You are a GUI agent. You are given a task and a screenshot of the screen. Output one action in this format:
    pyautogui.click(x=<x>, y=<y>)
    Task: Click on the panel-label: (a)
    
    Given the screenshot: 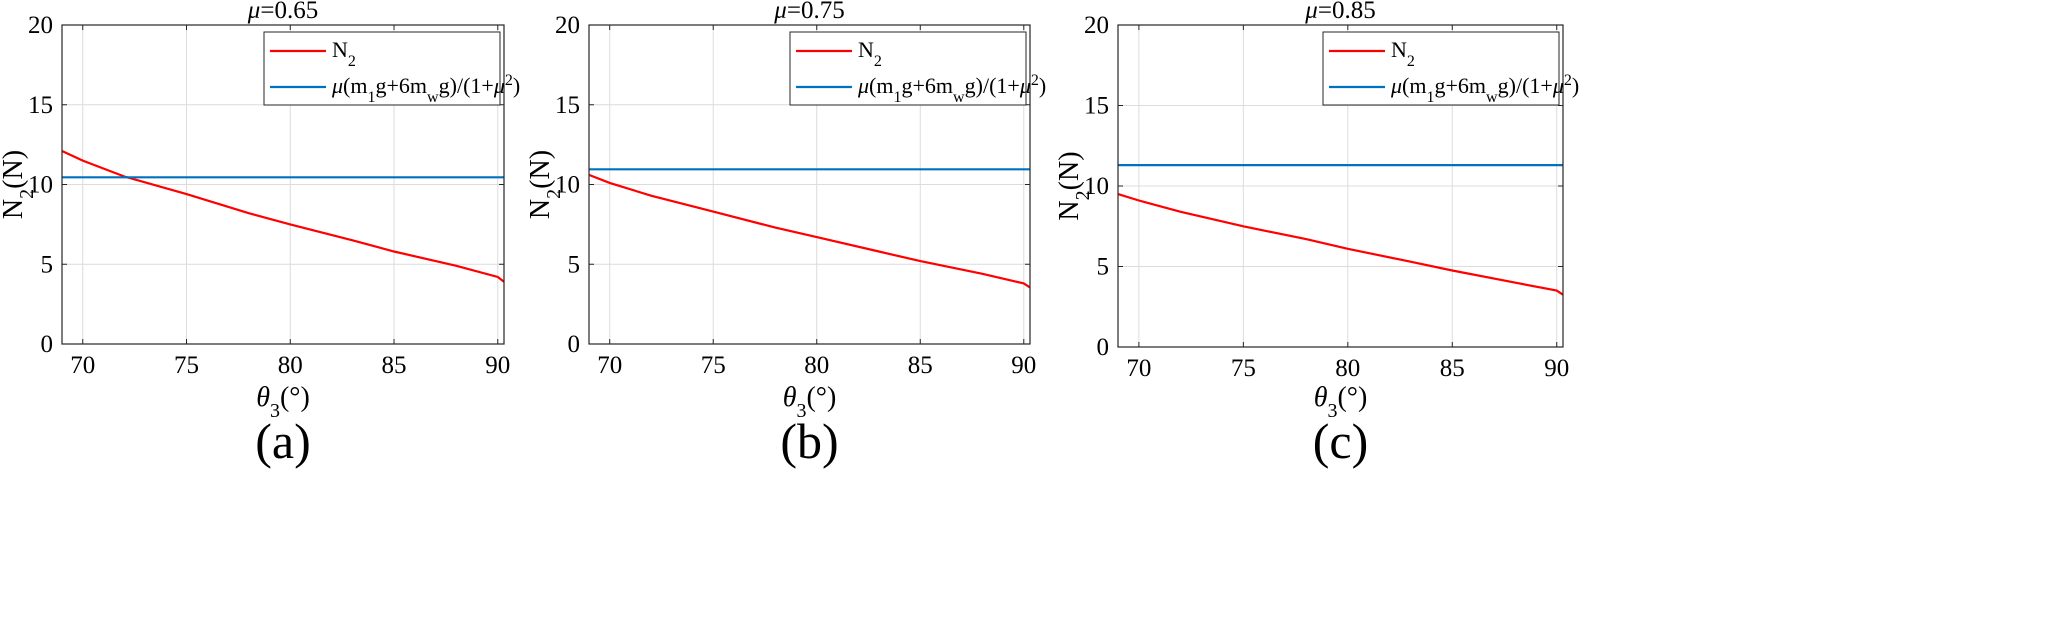 What is the action you would take?
    pyautogui.click(x=283, y=441)
    